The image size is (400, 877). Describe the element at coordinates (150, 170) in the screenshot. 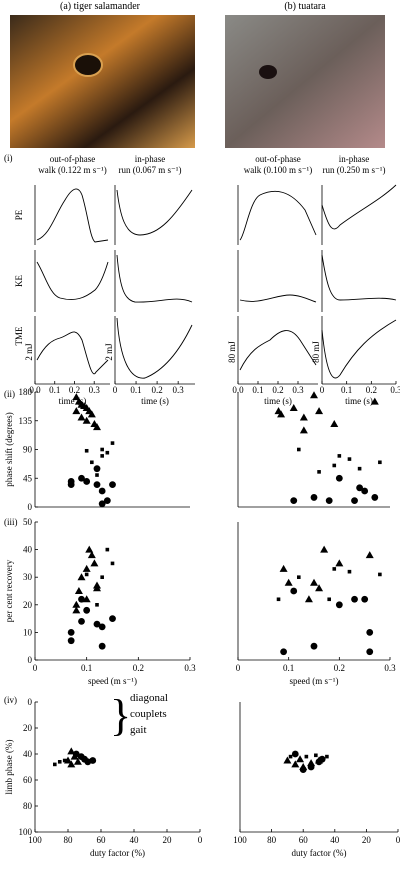

I see `column-title: run (0.067 m s⁻¹)` at that location.